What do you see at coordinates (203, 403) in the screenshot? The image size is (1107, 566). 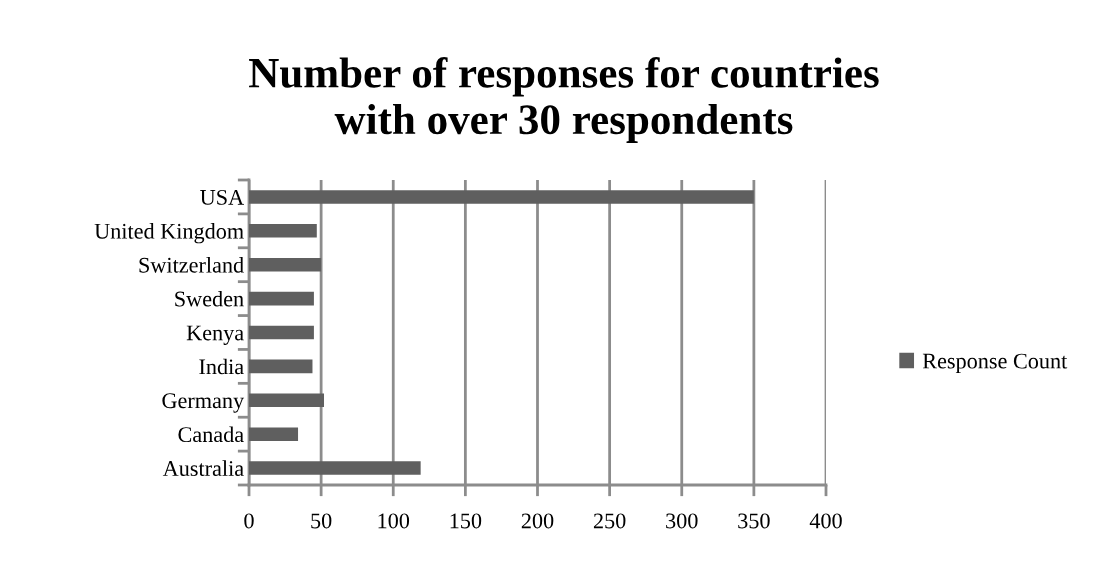 I see `y-tick-label: Germany` at bounding box center [203, 403].